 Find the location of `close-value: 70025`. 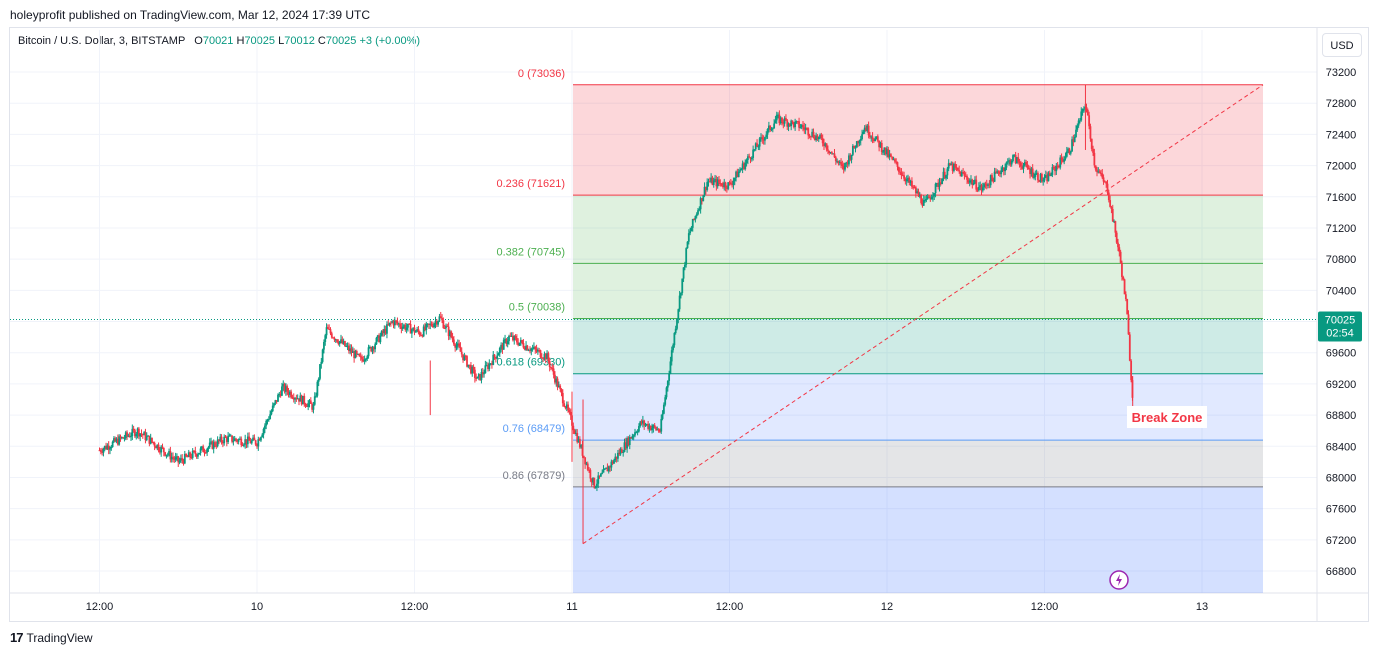

close-value: 70025 is located at coordinates (341, 41).